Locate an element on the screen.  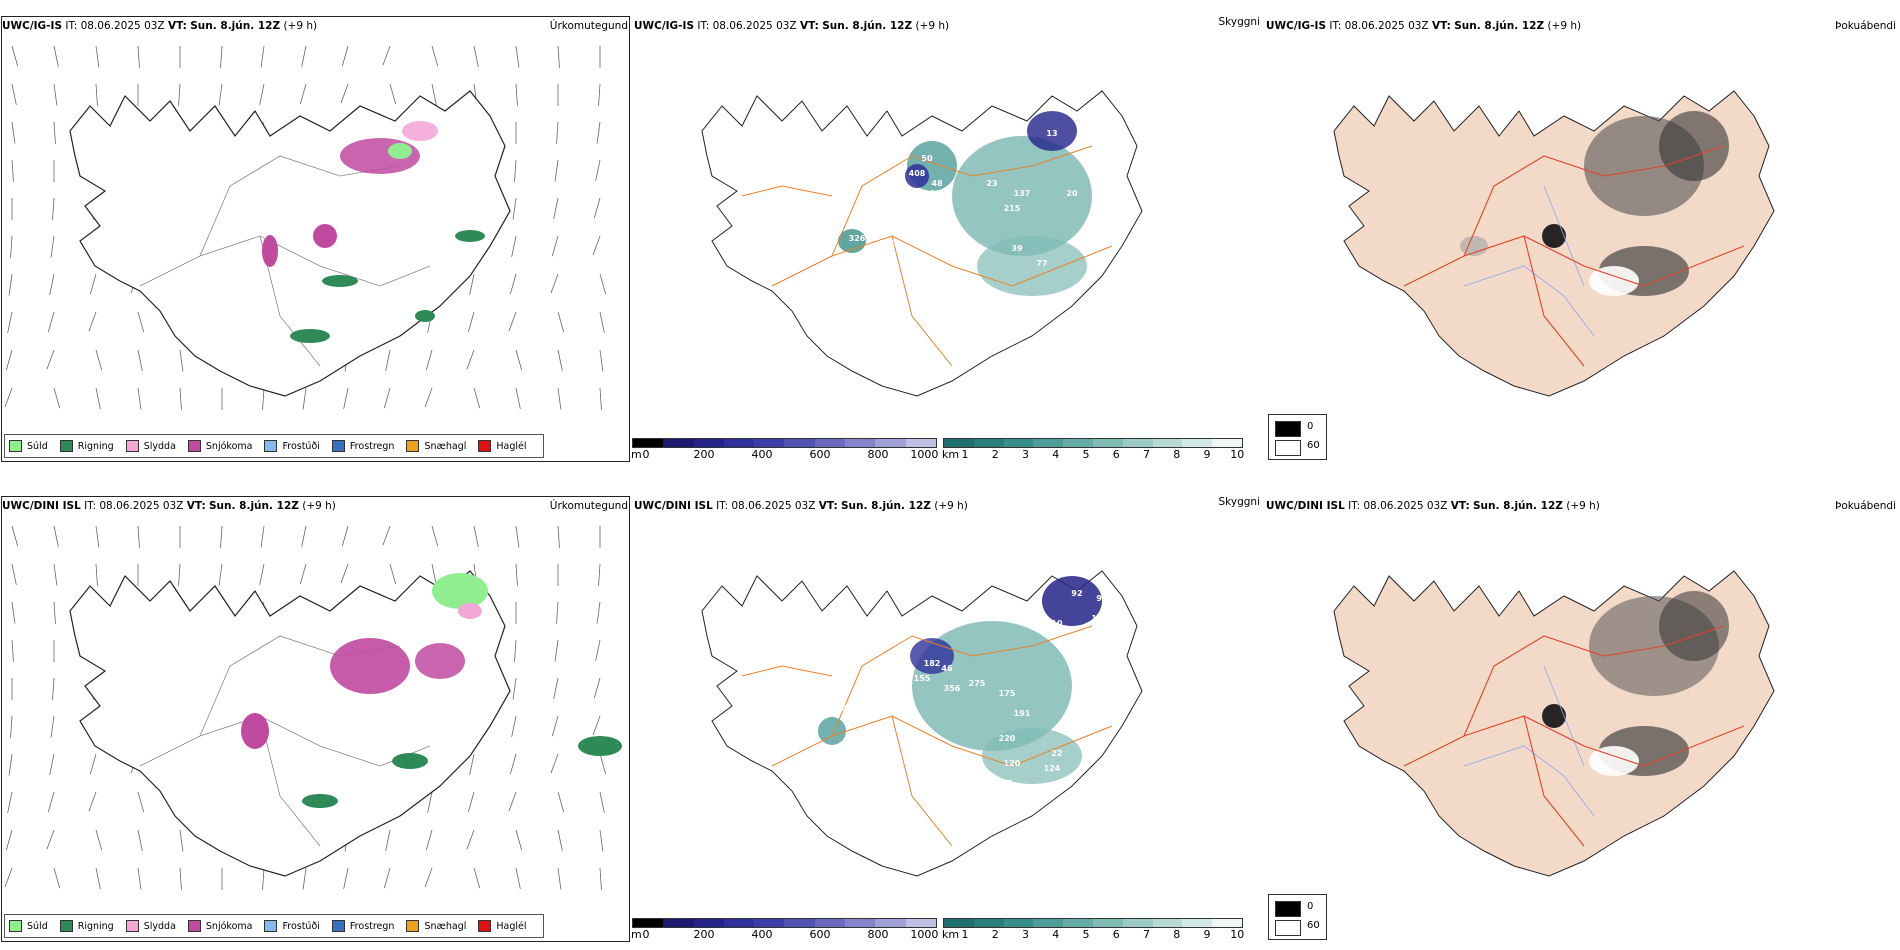
fog-legend-label: 0 is located at coordinates (1310, 426).